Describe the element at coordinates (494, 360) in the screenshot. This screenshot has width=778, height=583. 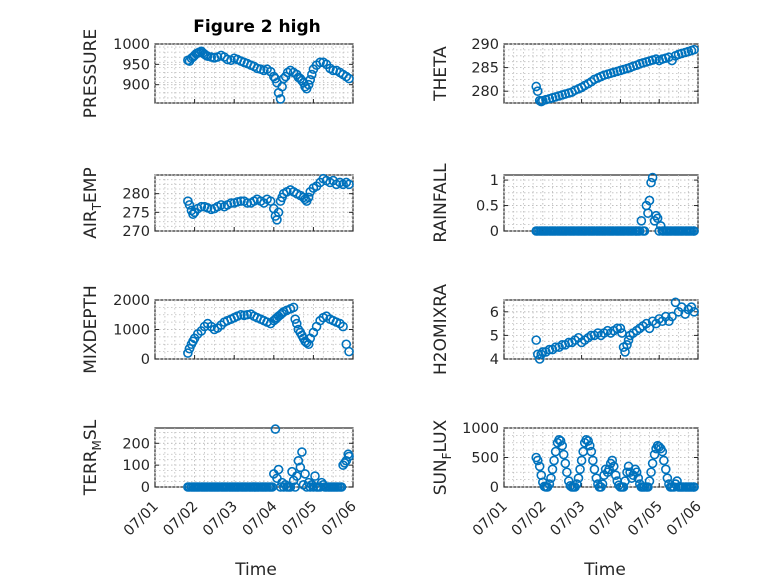
I see `y-tick-label: 4` at that location.